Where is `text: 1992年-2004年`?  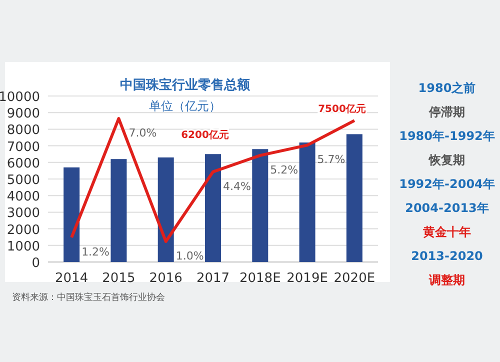
text: 1992年-2004年 is located at coordinates (447, 184).